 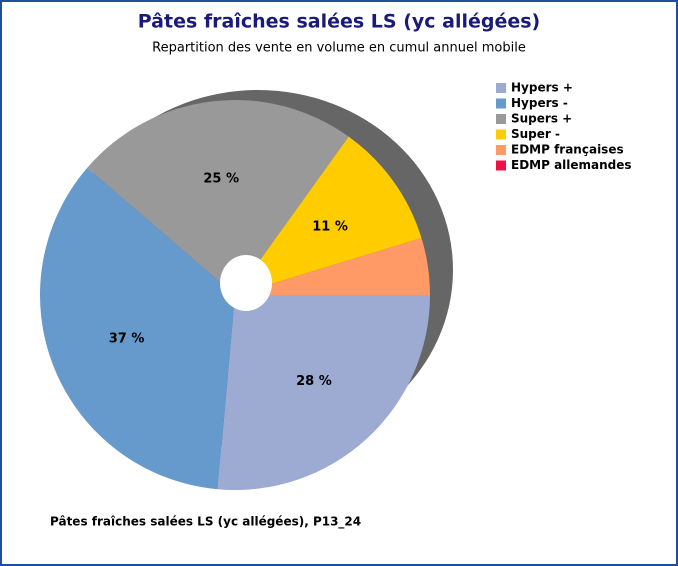 What do you see at coordinates (571, 165) in the screenshot?
I see `legend-label: EDMP allemandes` at bounding box center [571, 165].